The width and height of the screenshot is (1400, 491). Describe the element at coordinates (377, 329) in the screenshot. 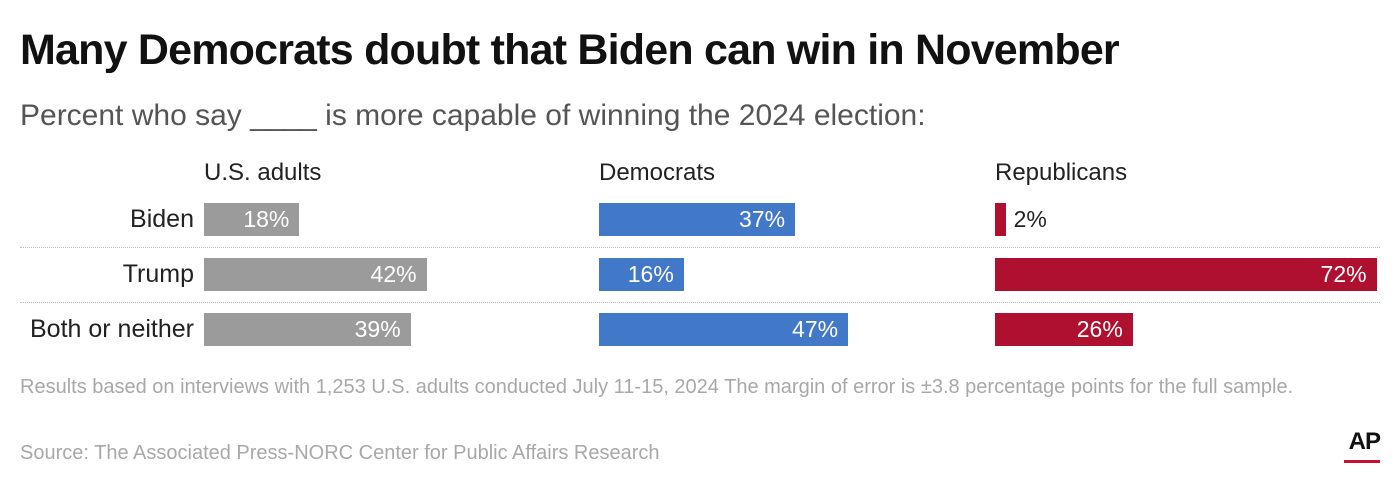

I see `bar-value-label: 39%` at that location.